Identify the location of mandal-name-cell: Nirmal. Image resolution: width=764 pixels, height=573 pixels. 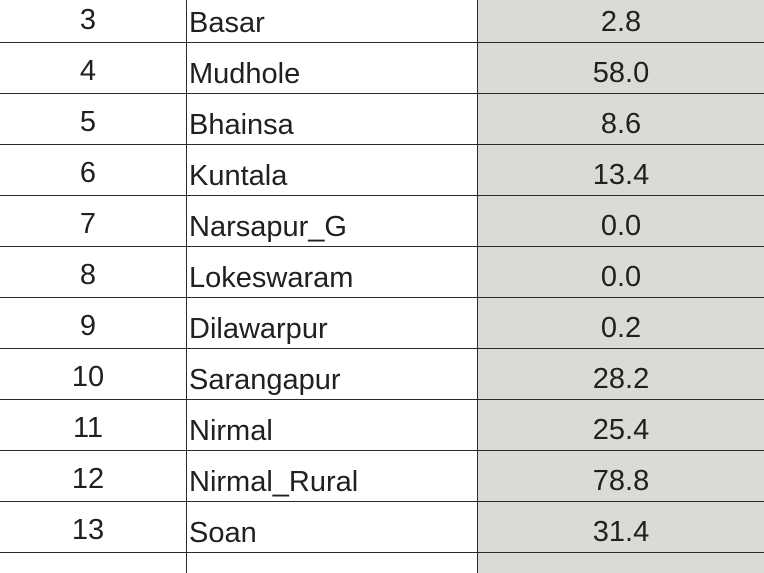
(231, 431).